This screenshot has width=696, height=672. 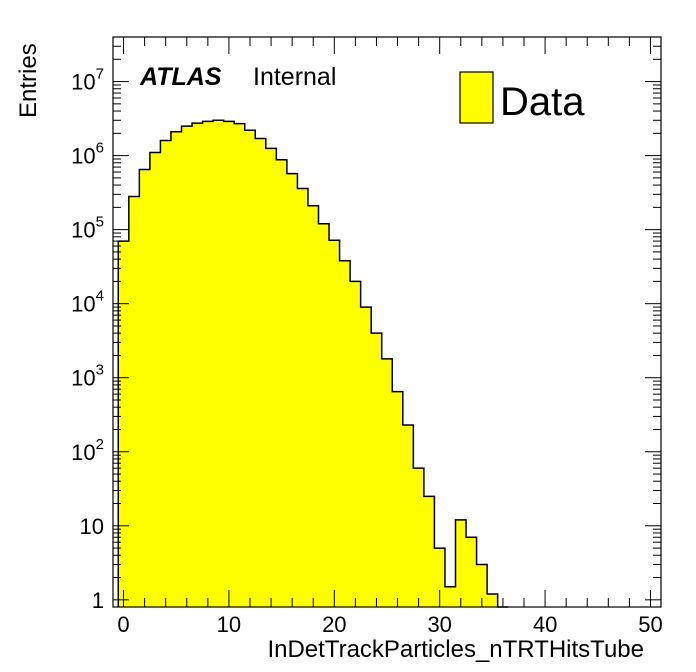 I want to click on y-tick-label: 10⁶, so click(x=87, y=154).